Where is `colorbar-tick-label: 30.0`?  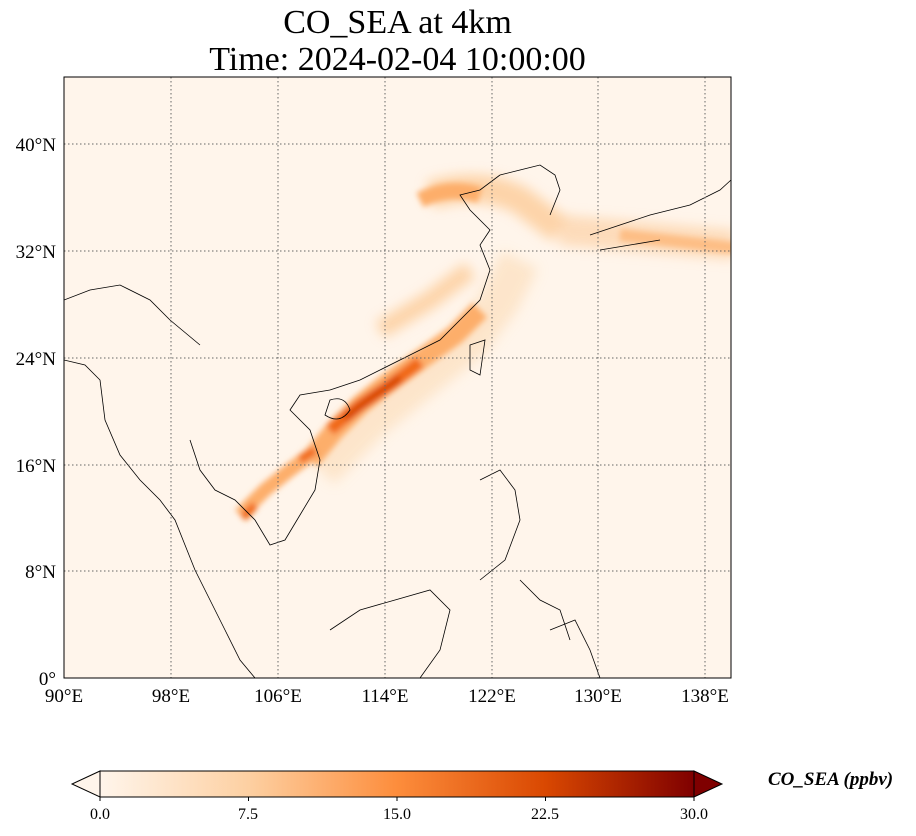
colorbar-tick-label: 30.0 is located at coordinates (694, 814).